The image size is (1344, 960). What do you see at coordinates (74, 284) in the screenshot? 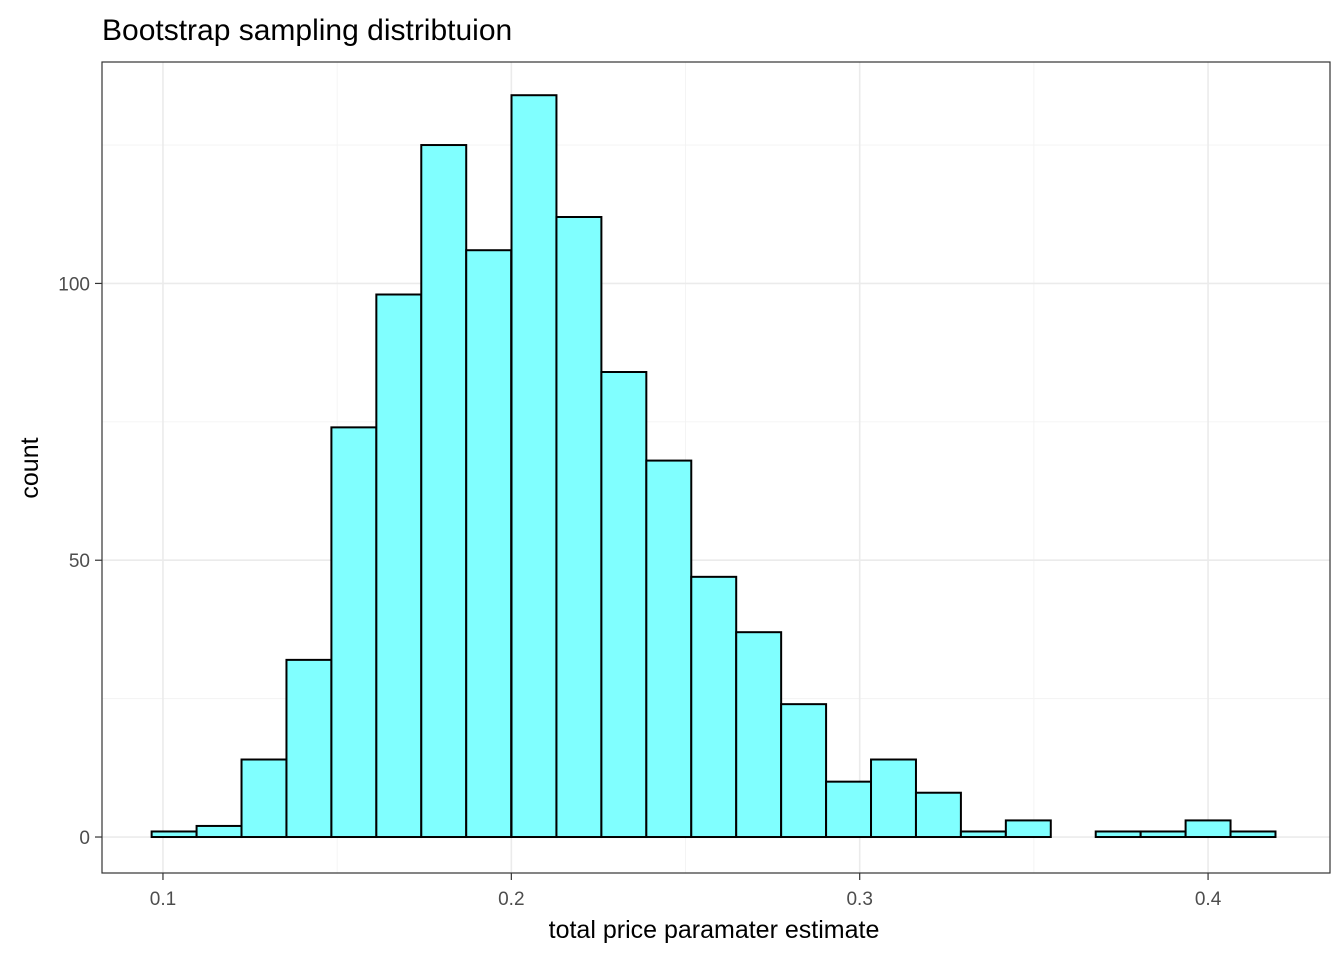
I see `y-tick-label: 100` at bounding box center [74, 284].